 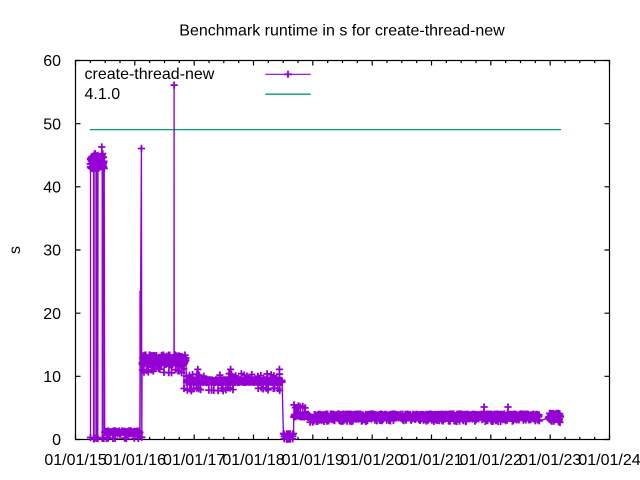 I want to click on svg-text: 01/01/18, so click(x=253, y=460).